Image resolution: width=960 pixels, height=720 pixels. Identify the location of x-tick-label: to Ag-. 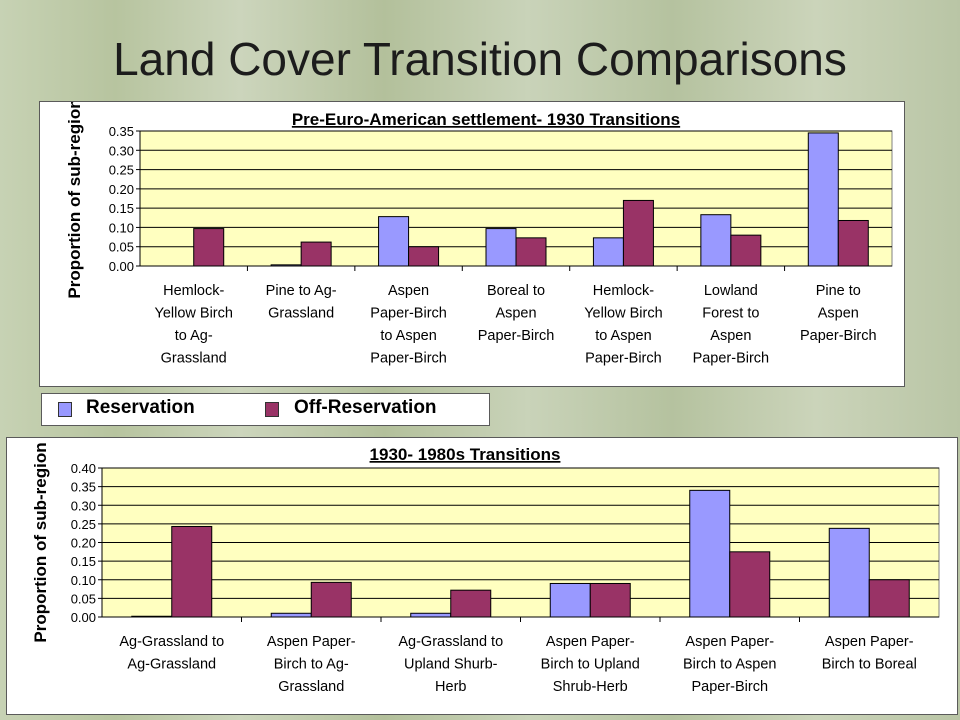
(194, 336).